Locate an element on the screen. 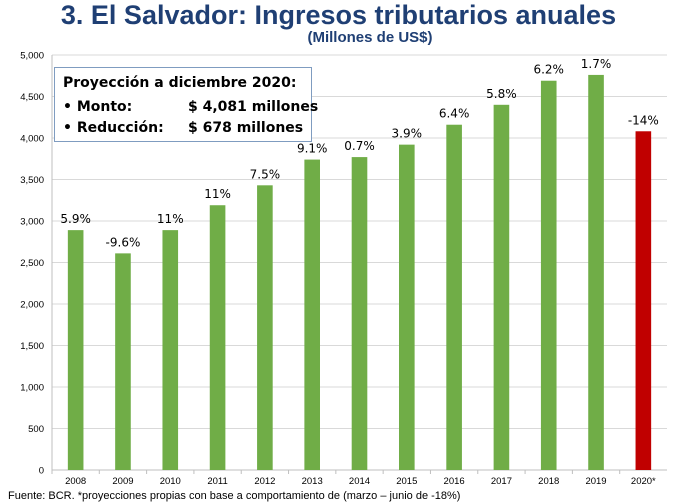 This screenshot has height=502, width=677. x-tick-label: 2013 is located at coordinates (312, 481).